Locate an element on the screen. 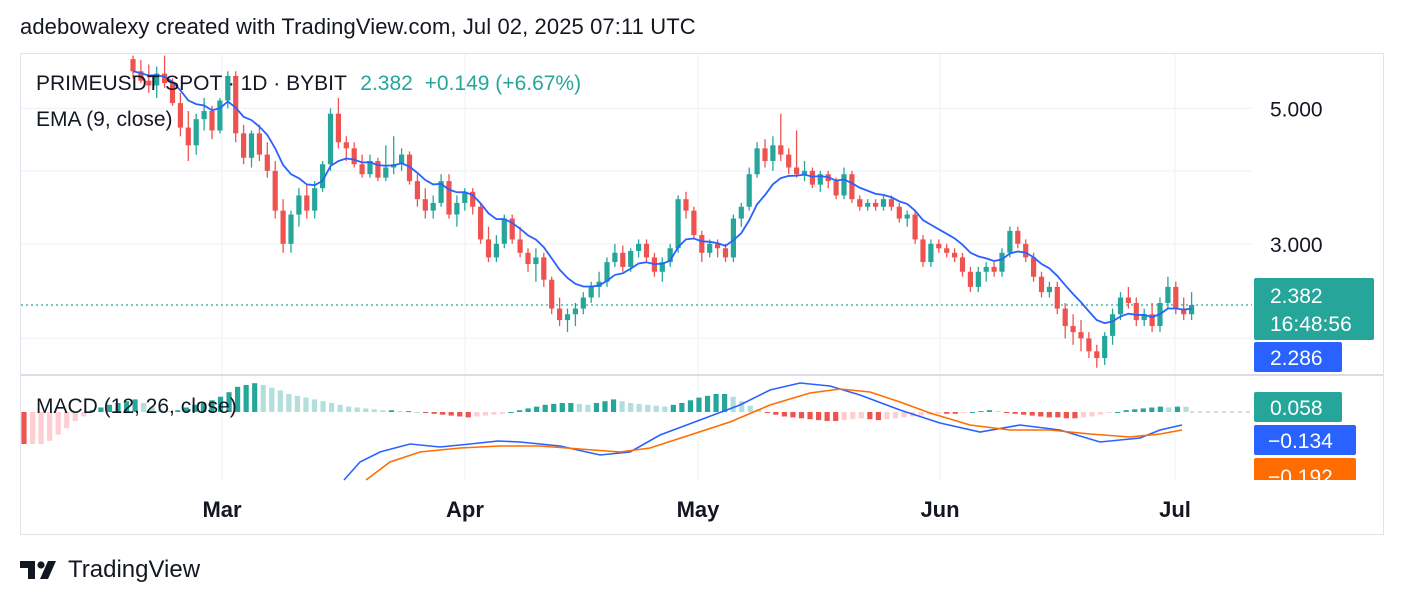 This screenshot has width=1404, height=606. macd-lines is located at coordinates (763, 431).